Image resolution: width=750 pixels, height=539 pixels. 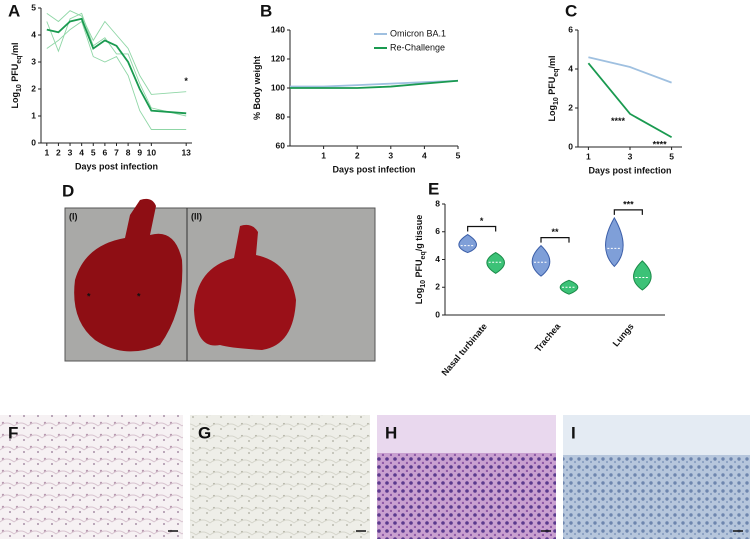 I want to click on y-axis-label: Log10 PFUeq/ml, so click(x=16, y=76).